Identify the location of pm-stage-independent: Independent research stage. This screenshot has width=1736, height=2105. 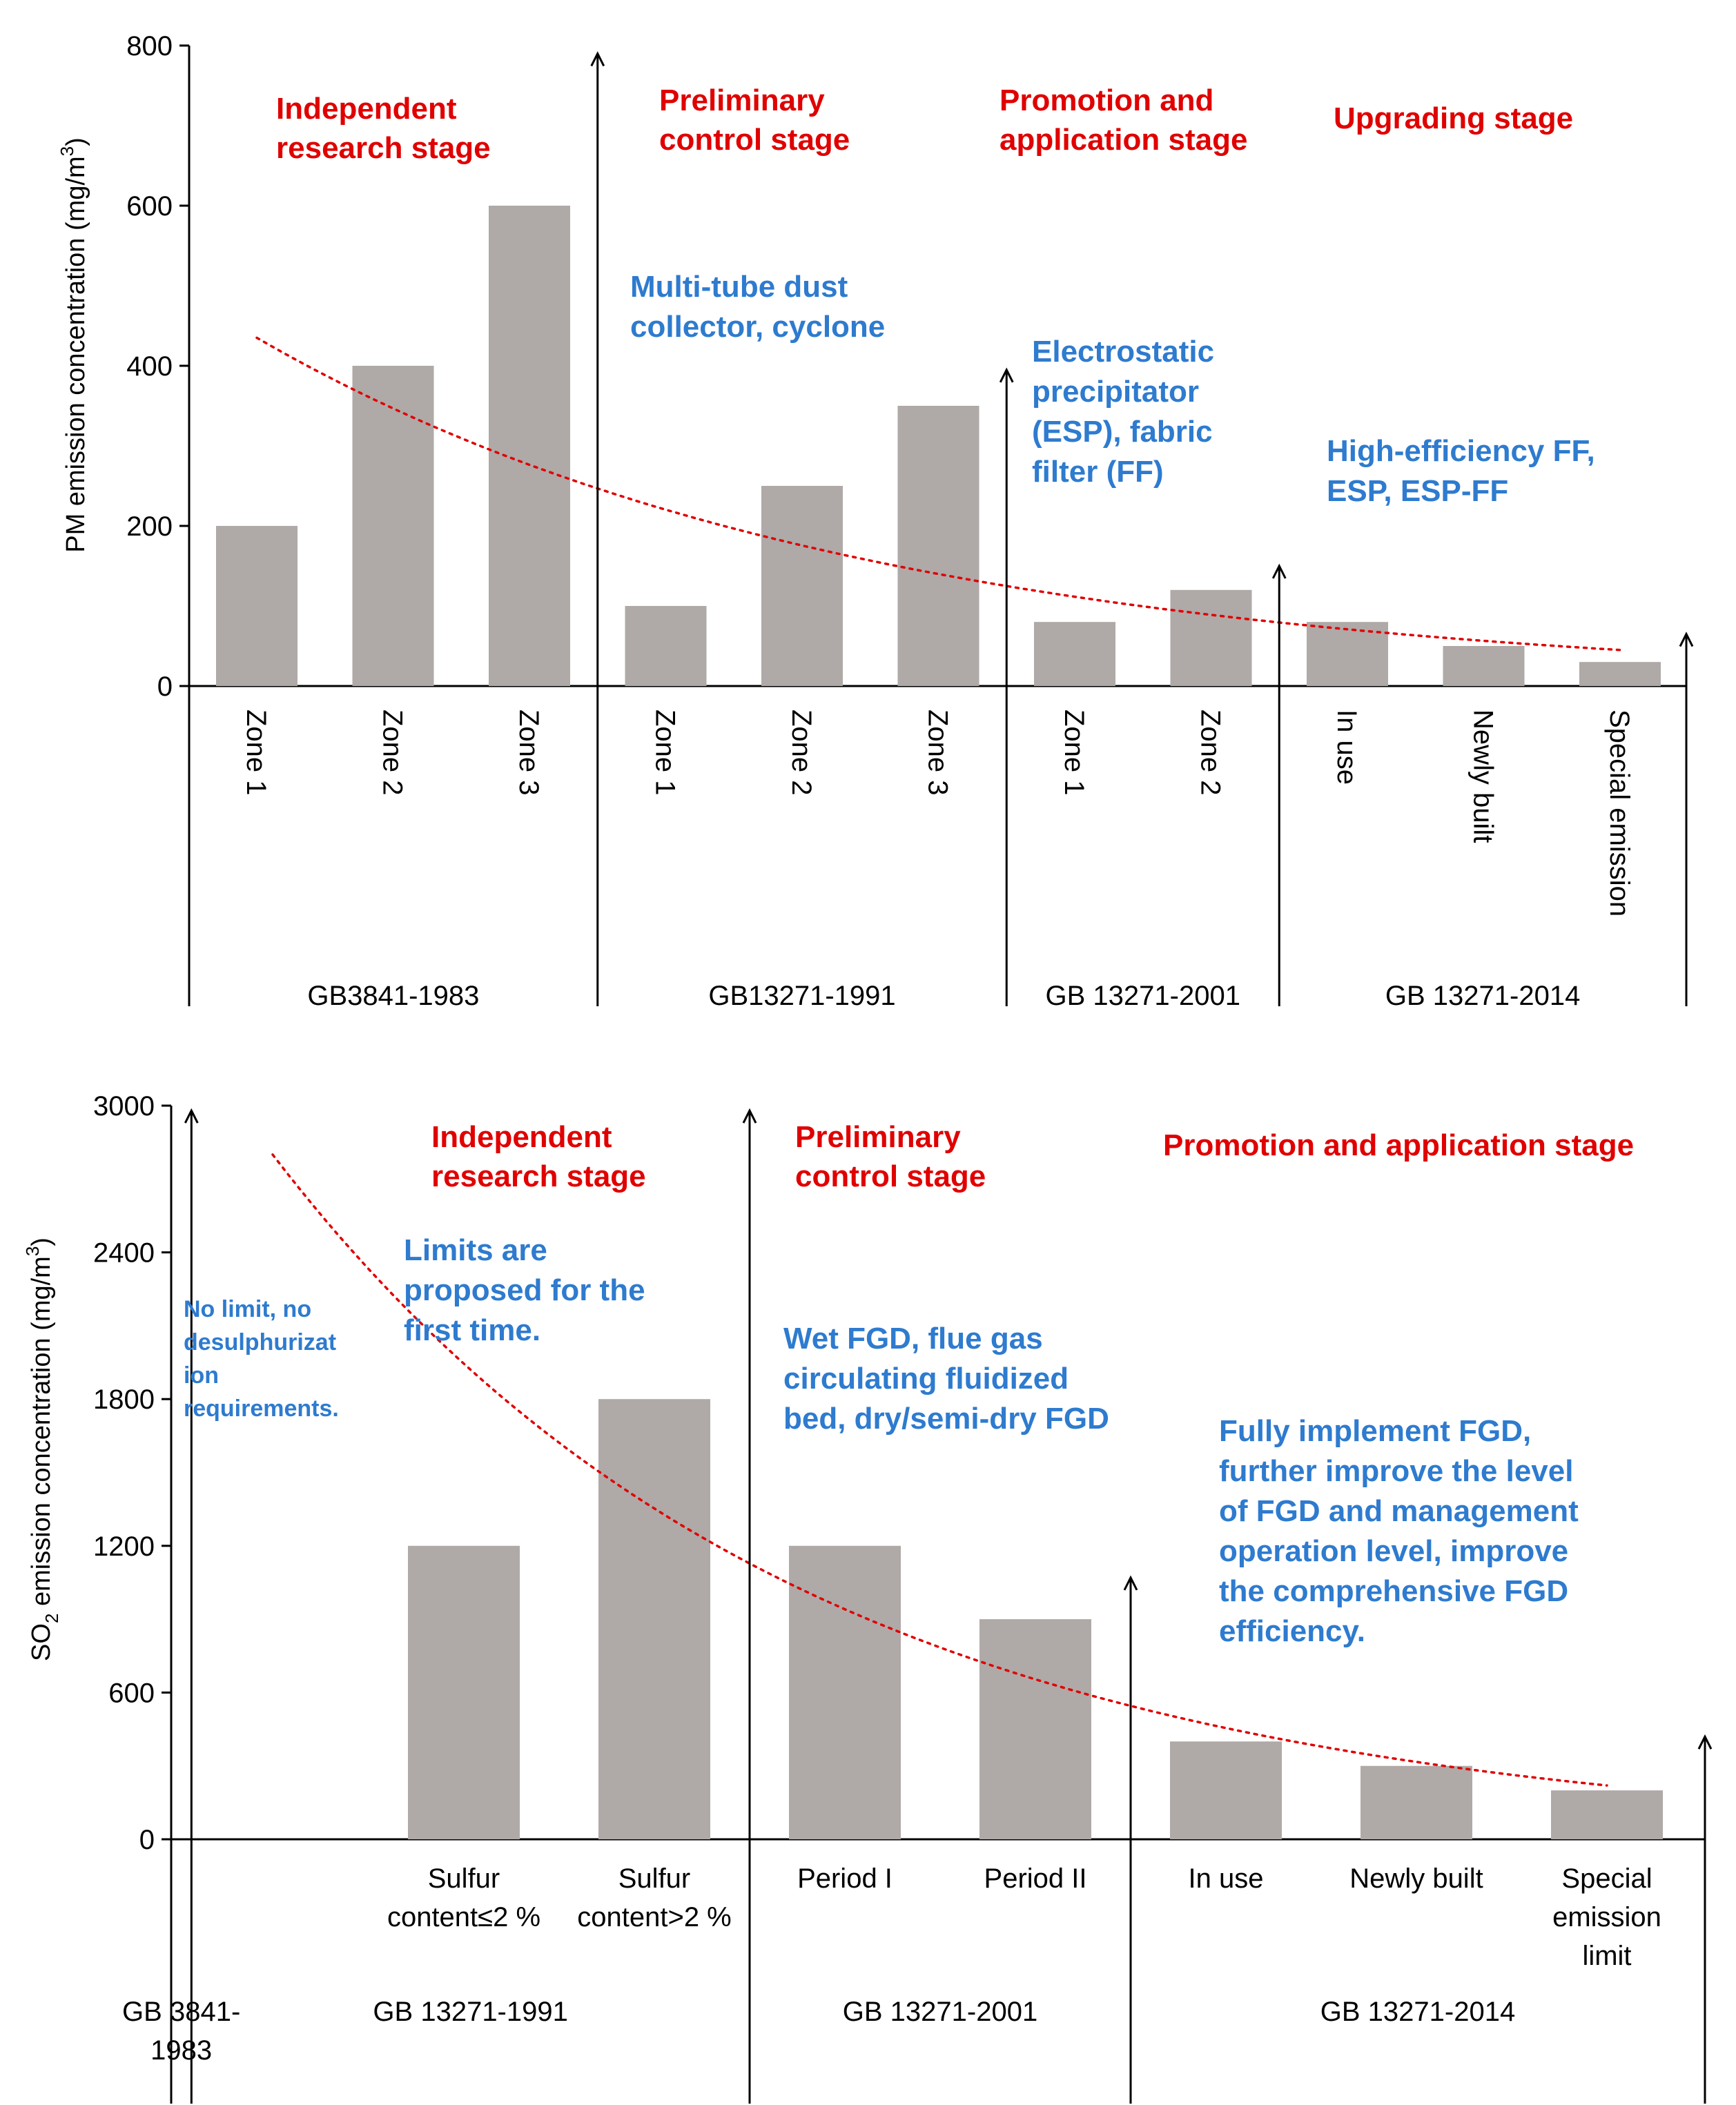
(383, 128).